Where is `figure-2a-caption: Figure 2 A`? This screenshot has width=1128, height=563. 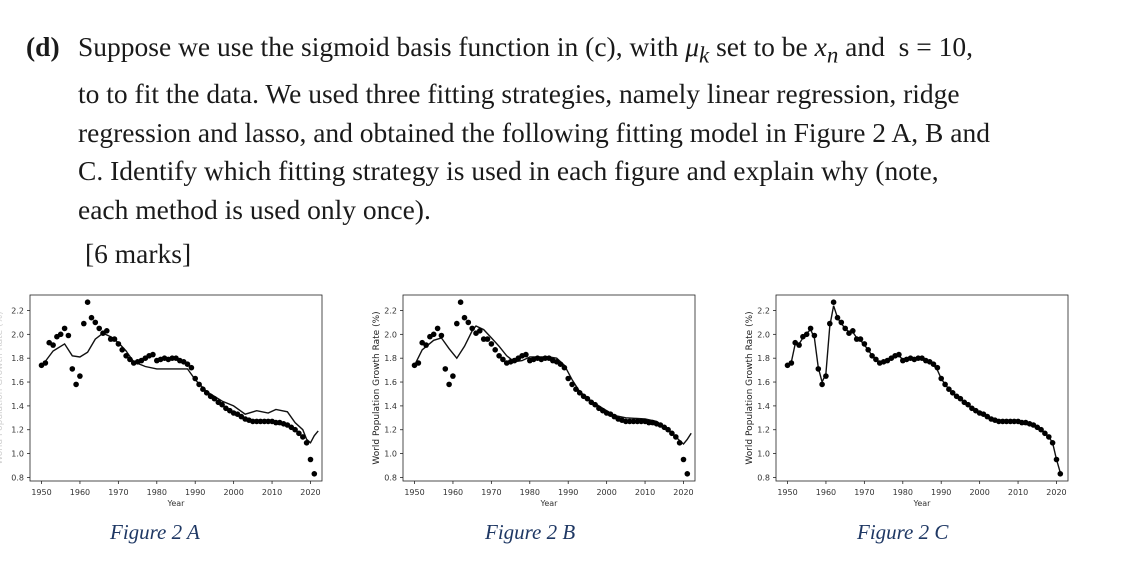 figure-2a-caption: Figure 2 A is located at coordinates (155, 532).